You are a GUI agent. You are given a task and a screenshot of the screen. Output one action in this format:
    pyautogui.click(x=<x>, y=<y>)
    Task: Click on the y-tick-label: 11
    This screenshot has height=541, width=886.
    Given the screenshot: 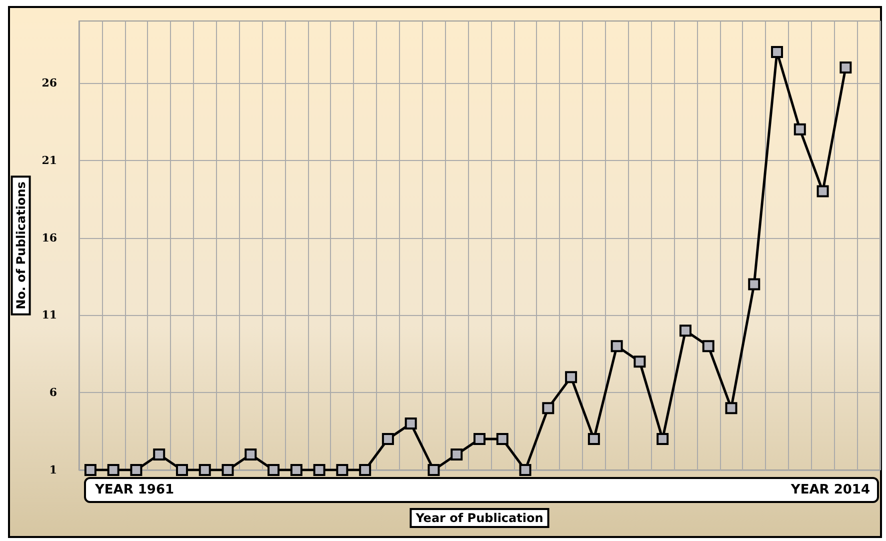 What is the action you would take?
    pyautogui.click(x=49, y=315)
    